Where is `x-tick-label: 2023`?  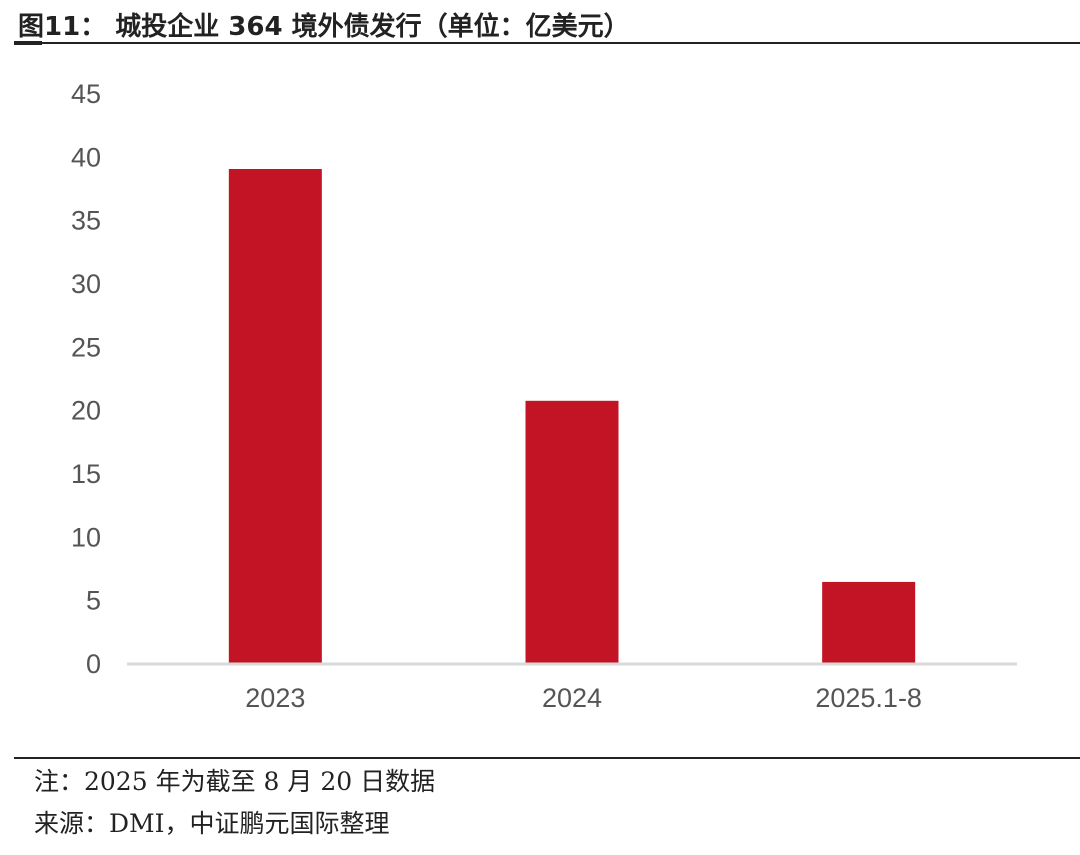
x-tick-label: 2023 is located at coordinates (275, 698).